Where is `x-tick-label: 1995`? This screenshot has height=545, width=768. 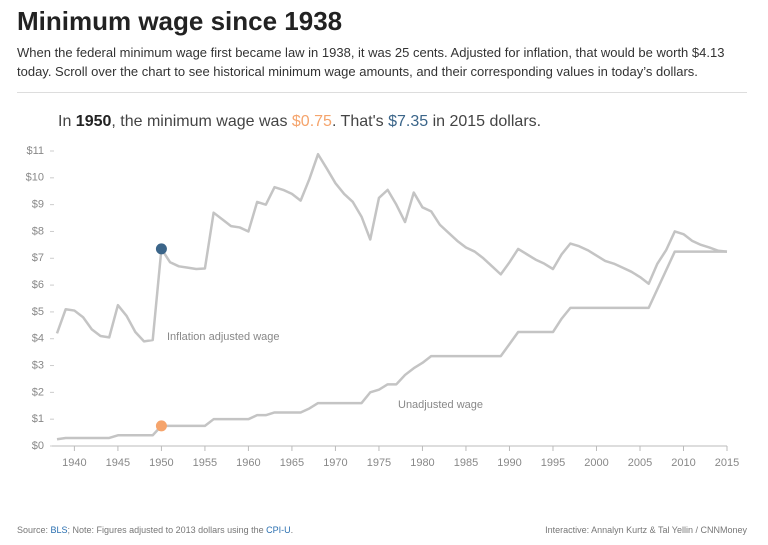
x-tick-label: 1995 is located at coordinates (553, 463).